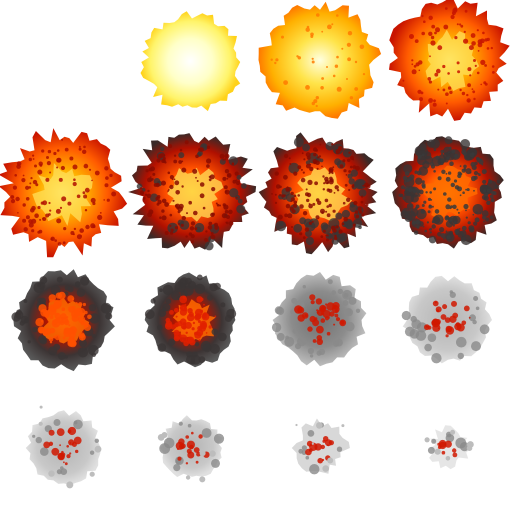  Describe the element at coordinates (190, 61) in the screenshot. I see `explosion-blob` at that location.